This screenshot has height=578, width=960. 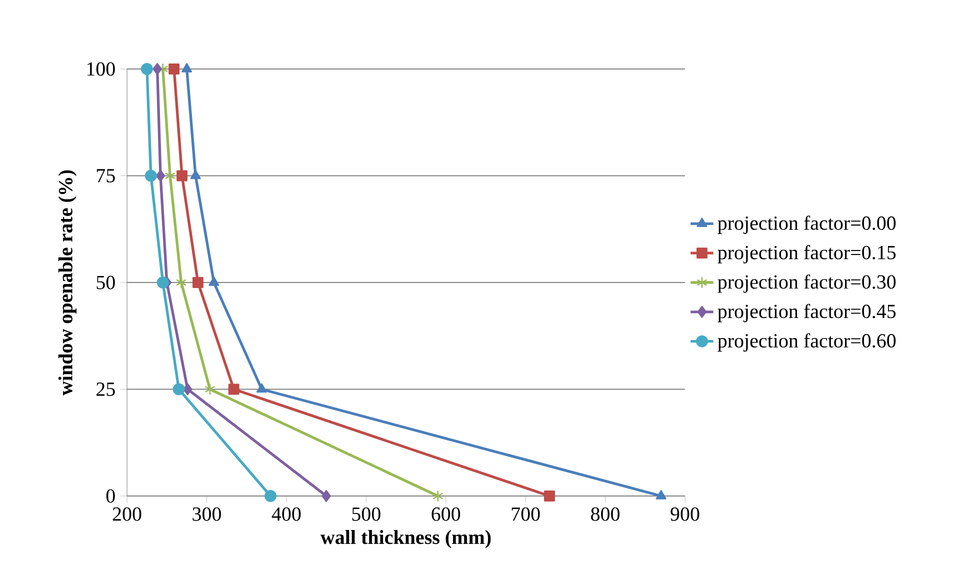 I want to click on legend-label: projection factor=0.15, so click(x=807, y=254).